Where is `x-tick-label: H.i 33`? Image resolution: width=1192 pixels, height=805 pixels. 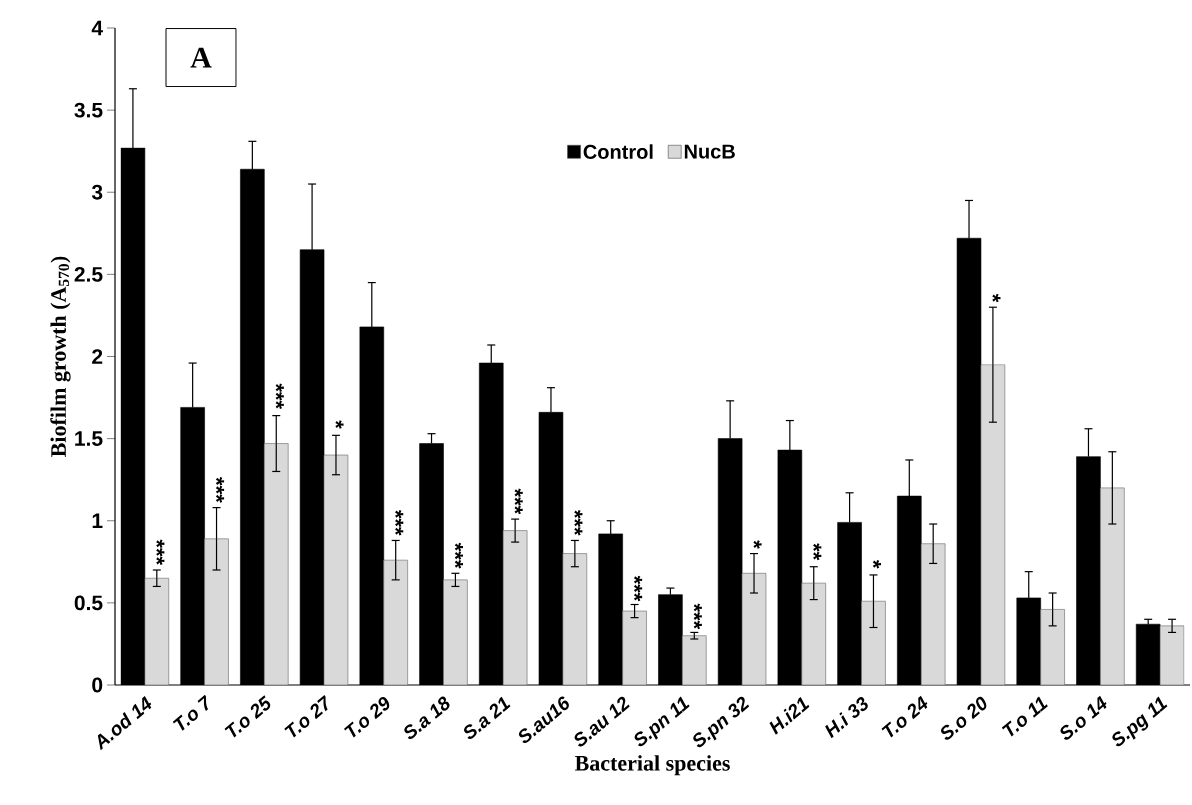 x-tick-label: H.i 33 is located at coordinates (846, 718).